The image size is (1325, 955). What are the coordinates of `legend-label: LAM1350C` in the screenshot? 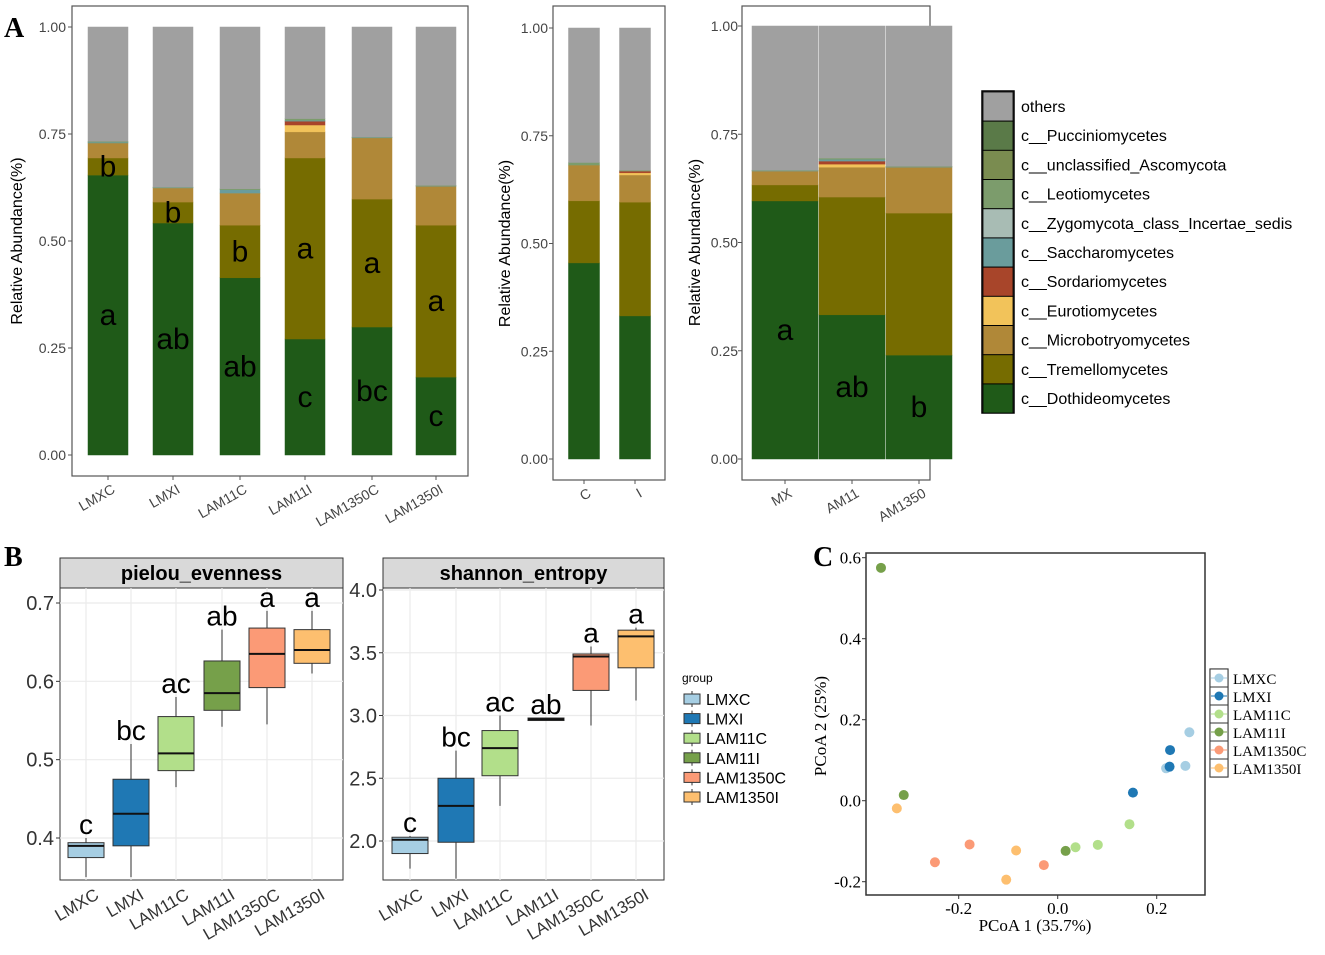 It's located at (746, 778).